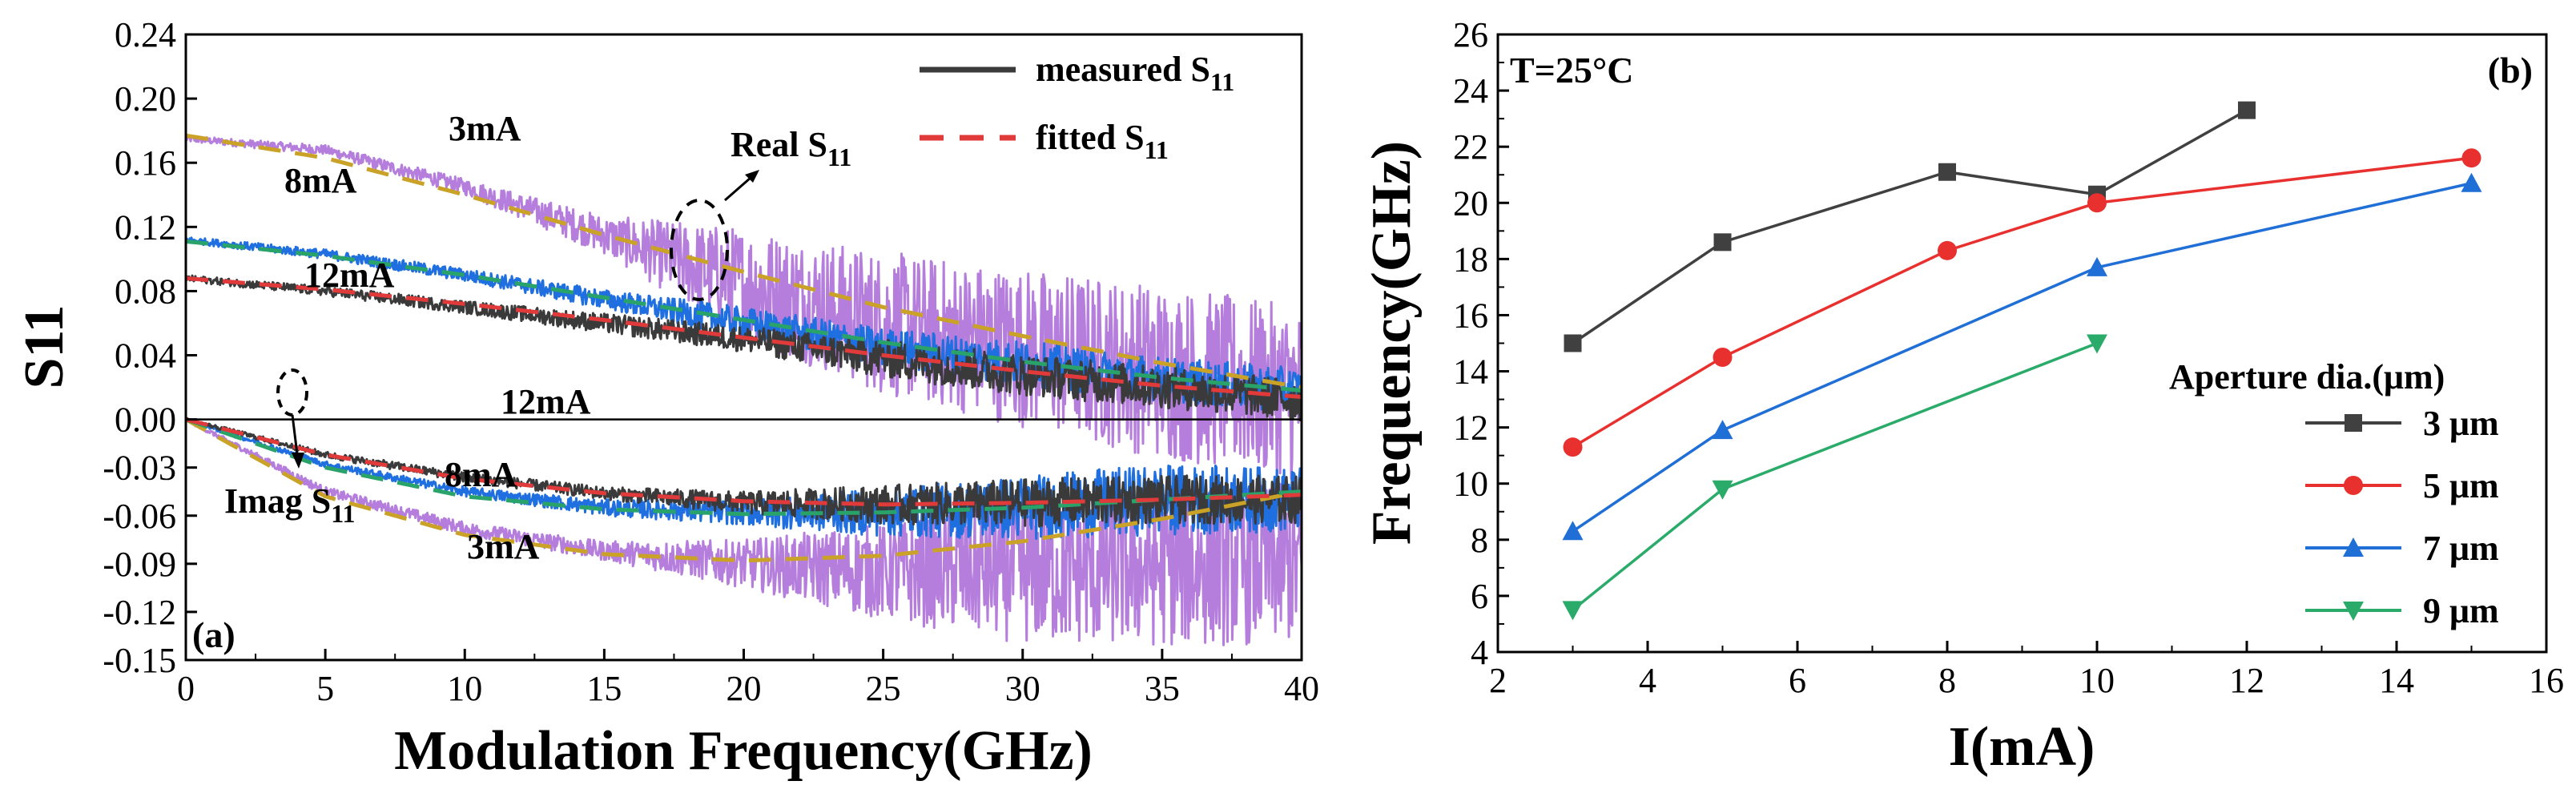  What do you see at coordinates (139, 612) in the screenshot?
I see `y-tick-label: -0.12` at bounding box center [139, 612].